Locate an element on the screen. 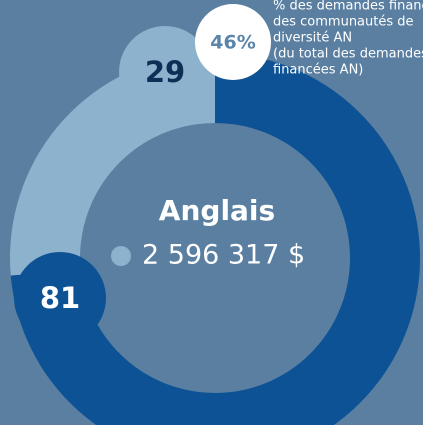 This screenshot has width=423, height=425. callout-line: diversité AN is located at coordinates (312, 38).